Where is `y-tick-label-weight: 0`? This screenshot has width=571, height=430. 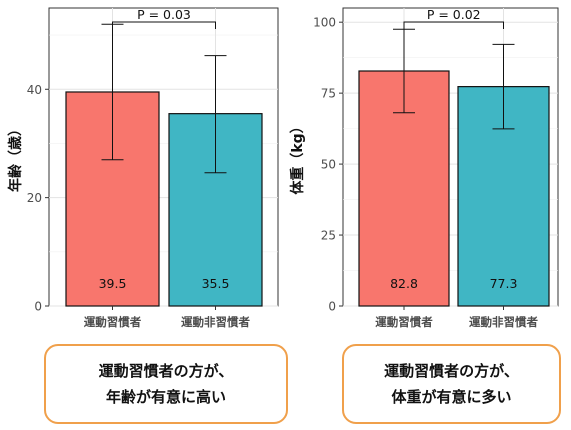 y-tick-label-weight: 0 is located at coordinates (332, 307).